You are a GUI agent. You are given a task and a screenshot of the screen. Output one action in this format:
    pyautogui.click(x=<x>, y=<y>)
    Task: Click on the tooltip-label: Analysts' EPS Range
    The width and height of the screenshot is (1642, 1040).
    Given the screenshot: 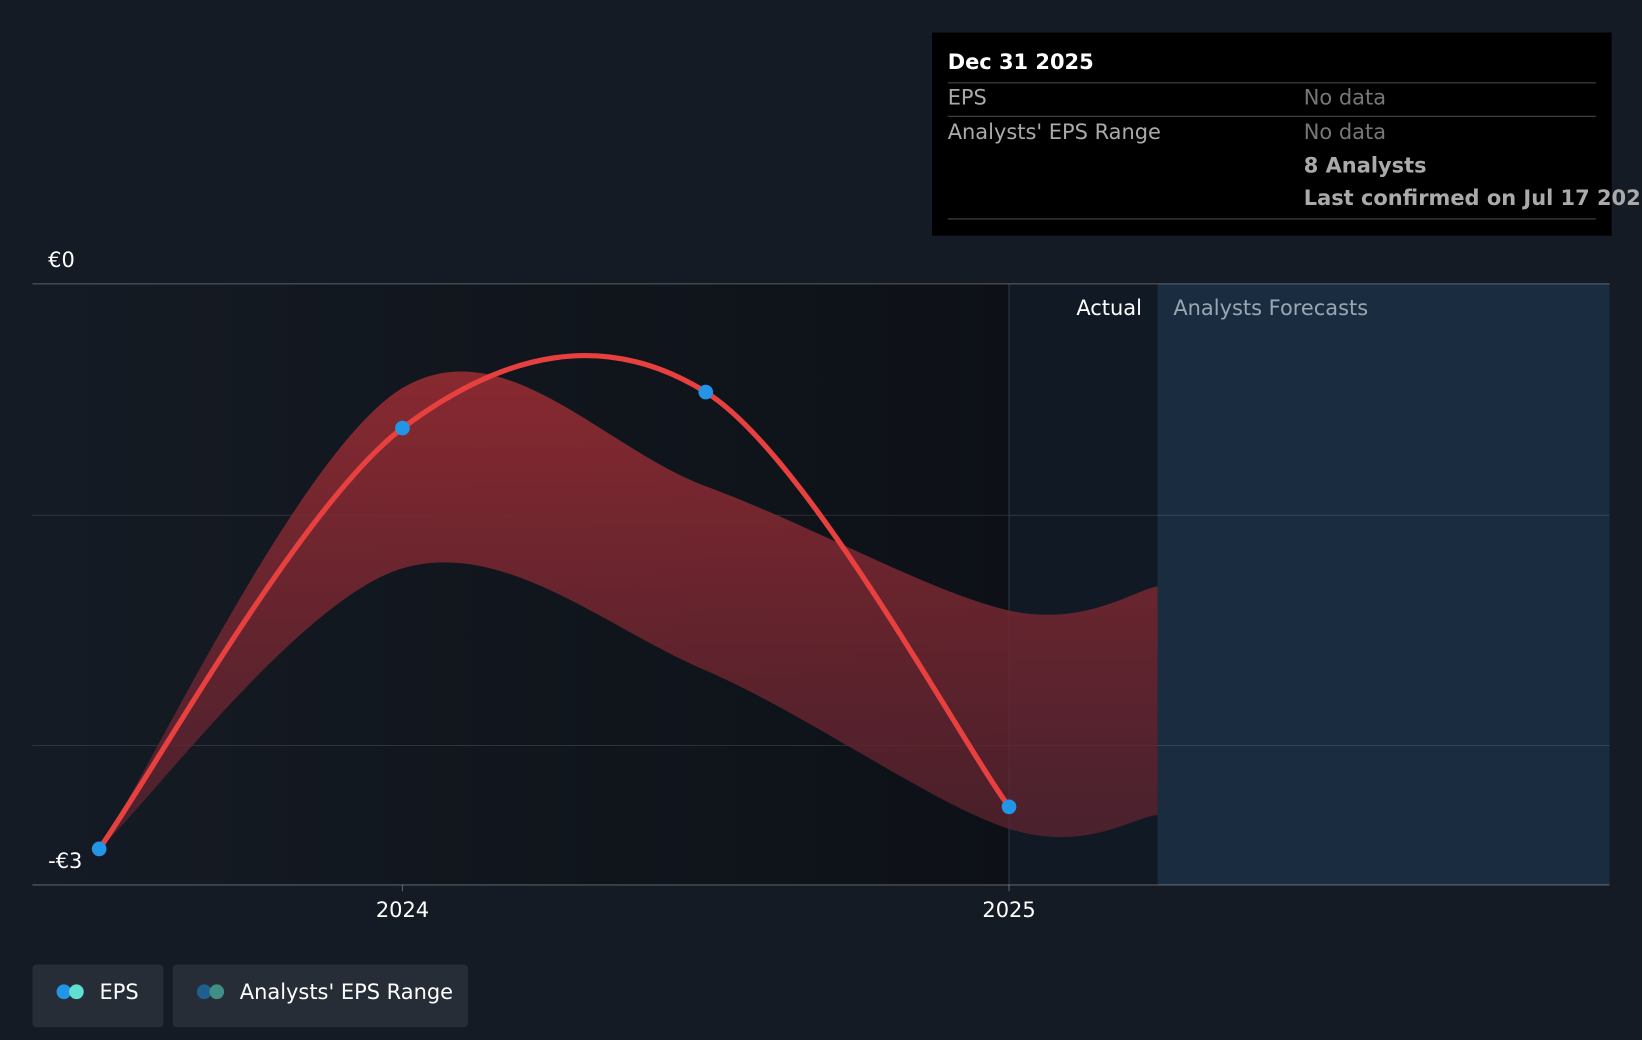 What is the action you would take?
    pyautogui.click(x=1054, y=132)
    